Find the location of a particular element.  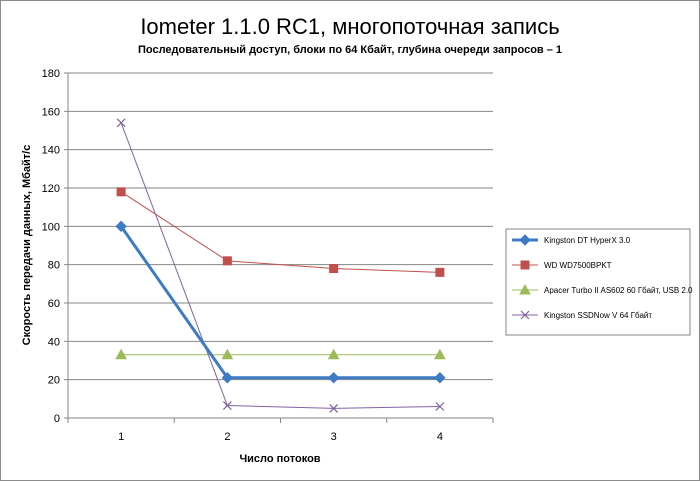

y-tick-label: 180 is located at coordinates (51, 74).